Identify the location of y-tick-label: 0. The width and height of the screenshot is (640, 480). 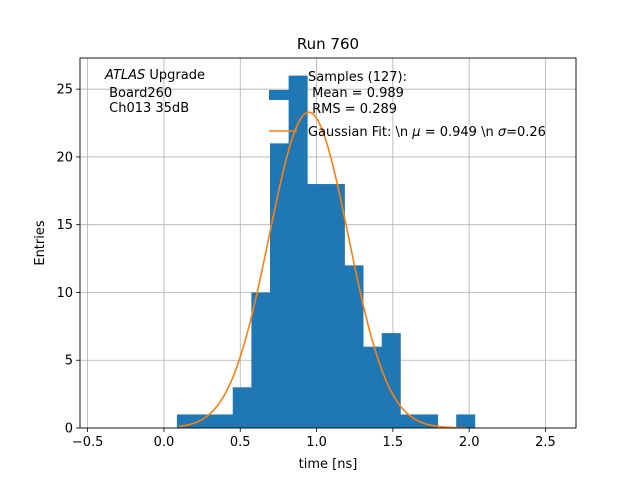
(69, 429).